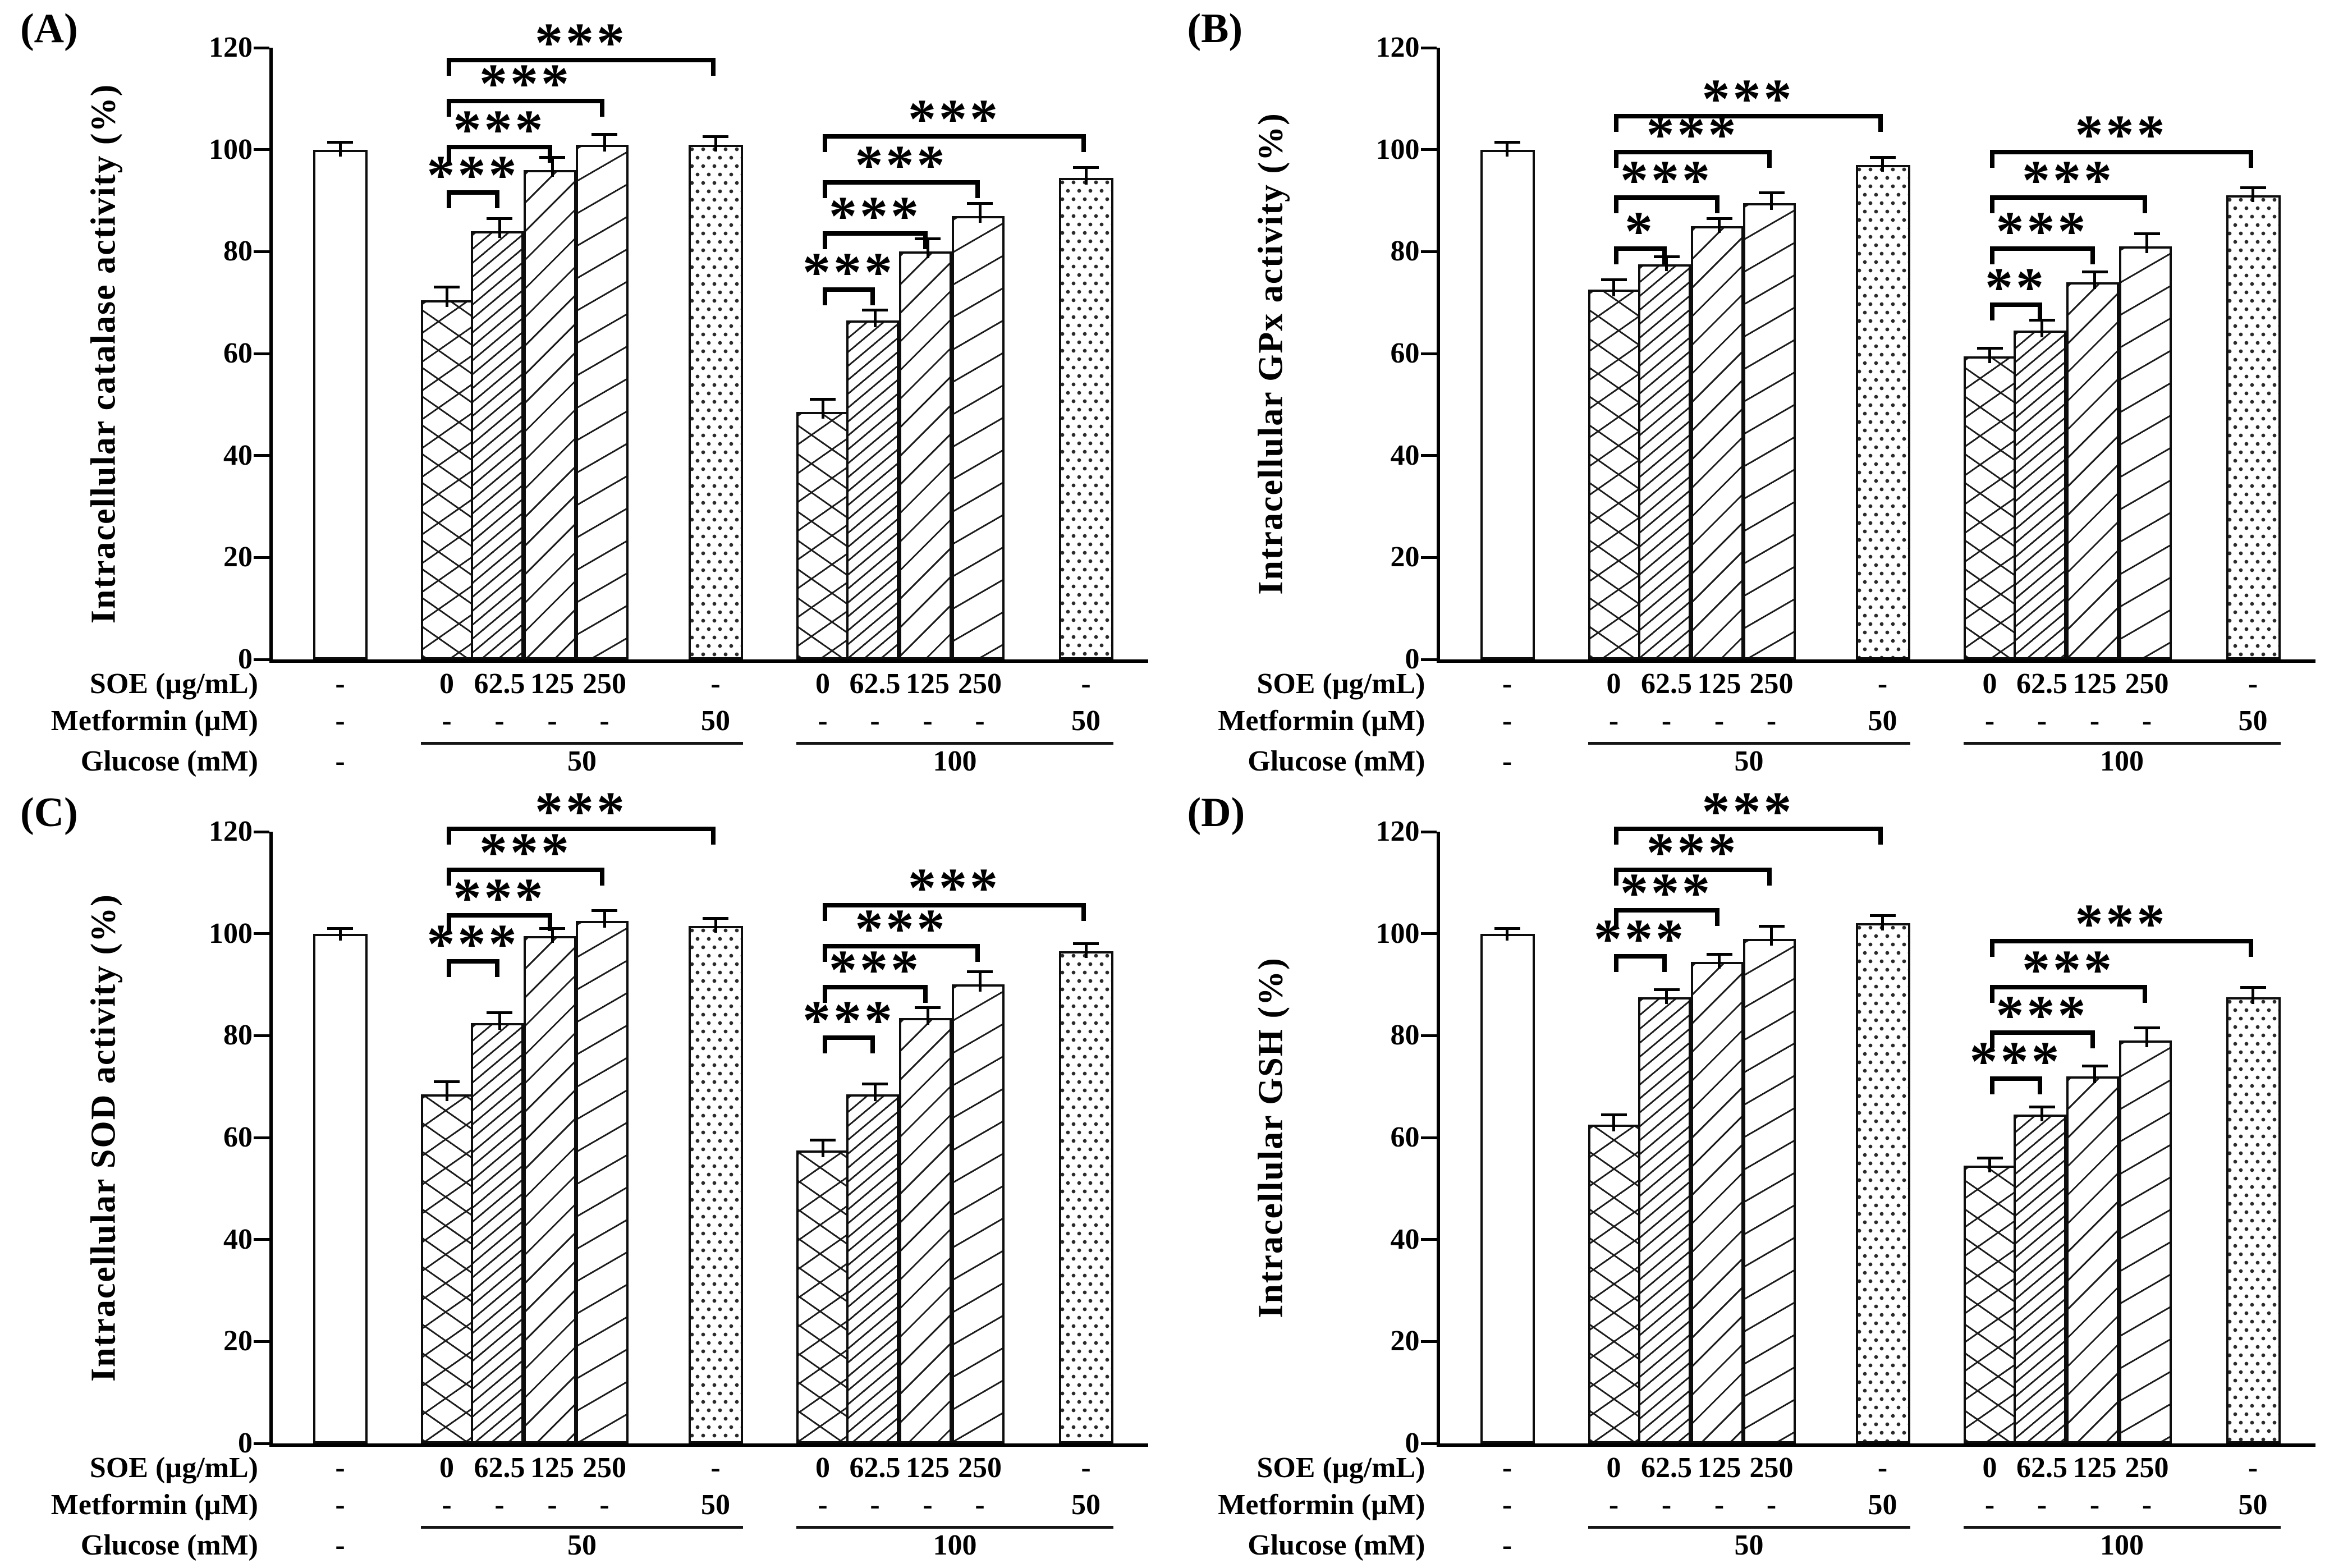  I want to click on y-tick-label: 60, so click(1405, 1137).